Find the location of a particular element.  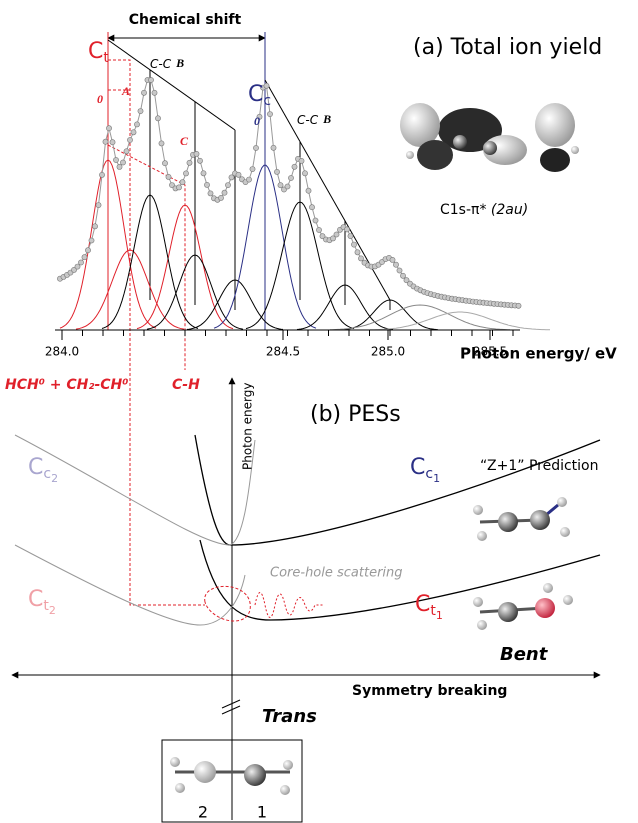

ct-base: C is located at coordinates (95, 51).